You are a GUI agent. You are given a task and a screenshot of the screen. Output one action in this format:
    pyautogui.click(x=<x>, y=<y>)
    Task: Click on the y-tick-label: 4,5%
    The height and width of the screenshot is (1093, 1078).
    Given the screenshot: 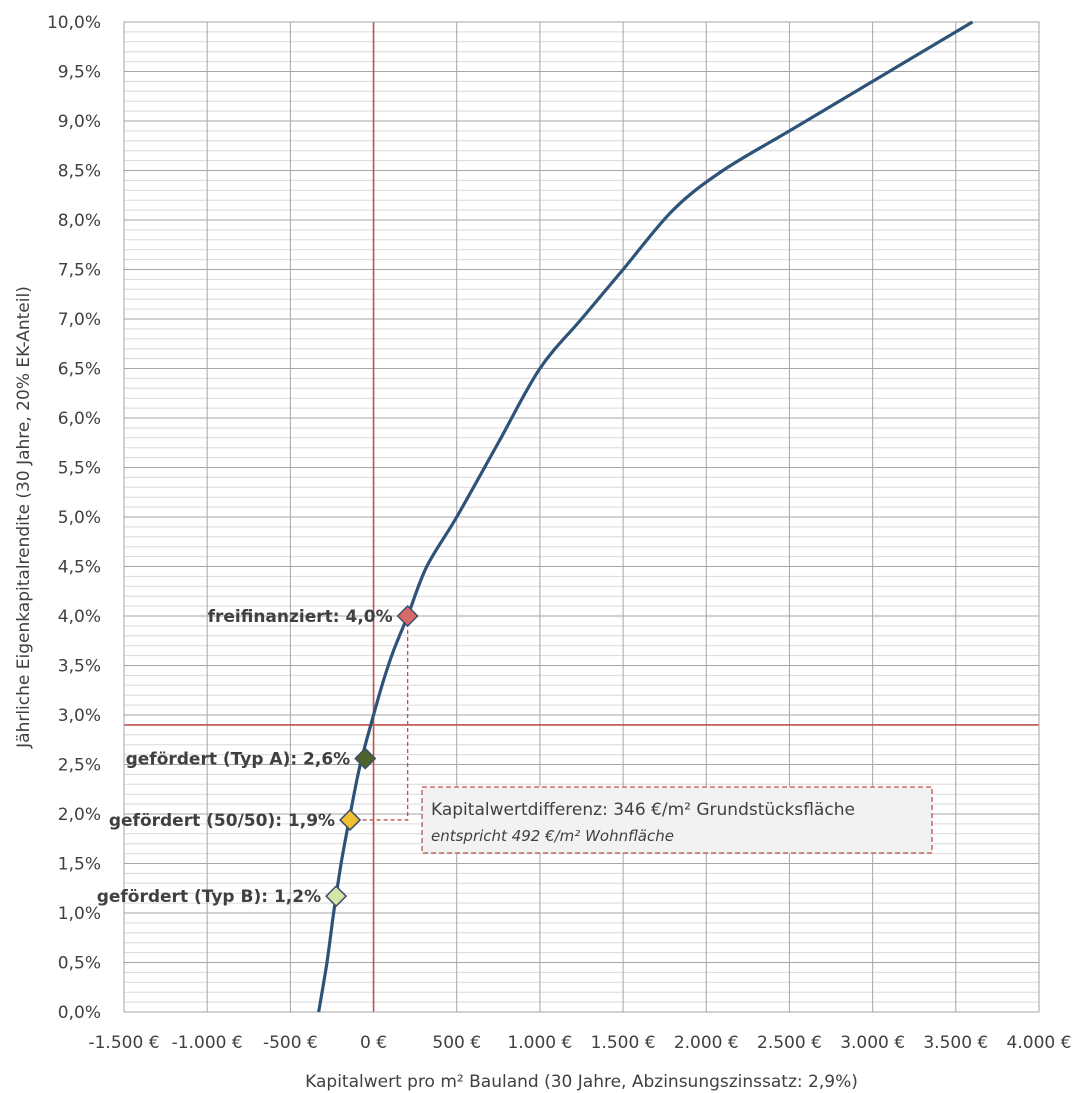 What is the action you would take?
    pyautogui.click(x=79, y=568)
    